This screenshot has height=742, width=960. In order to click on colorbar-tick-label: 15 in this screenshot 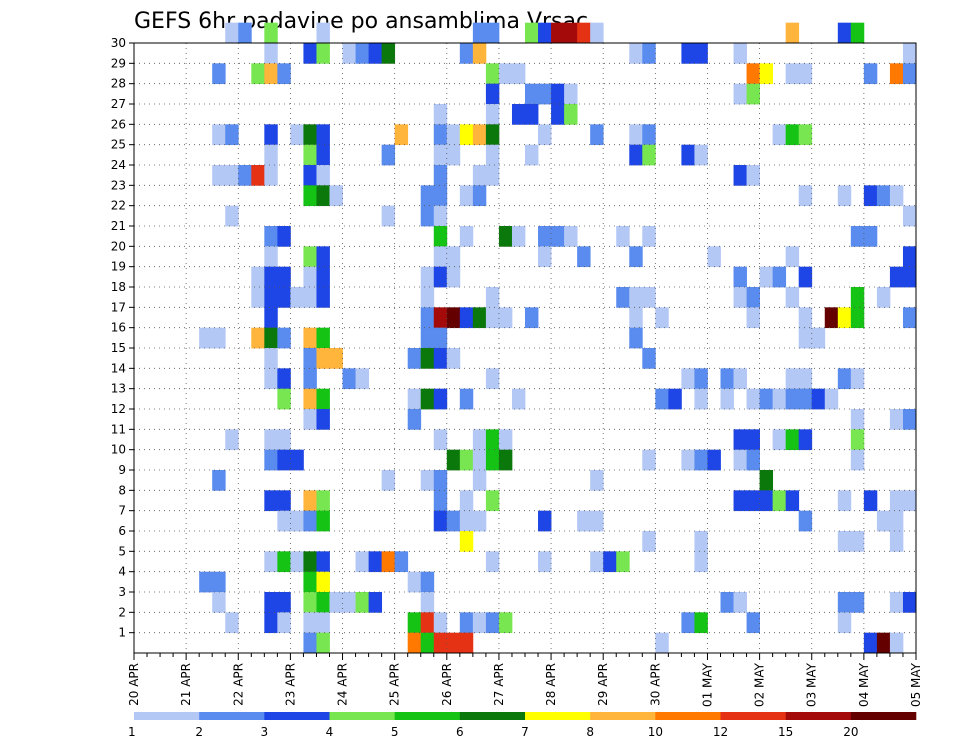, I will do `click(785, 732)`.